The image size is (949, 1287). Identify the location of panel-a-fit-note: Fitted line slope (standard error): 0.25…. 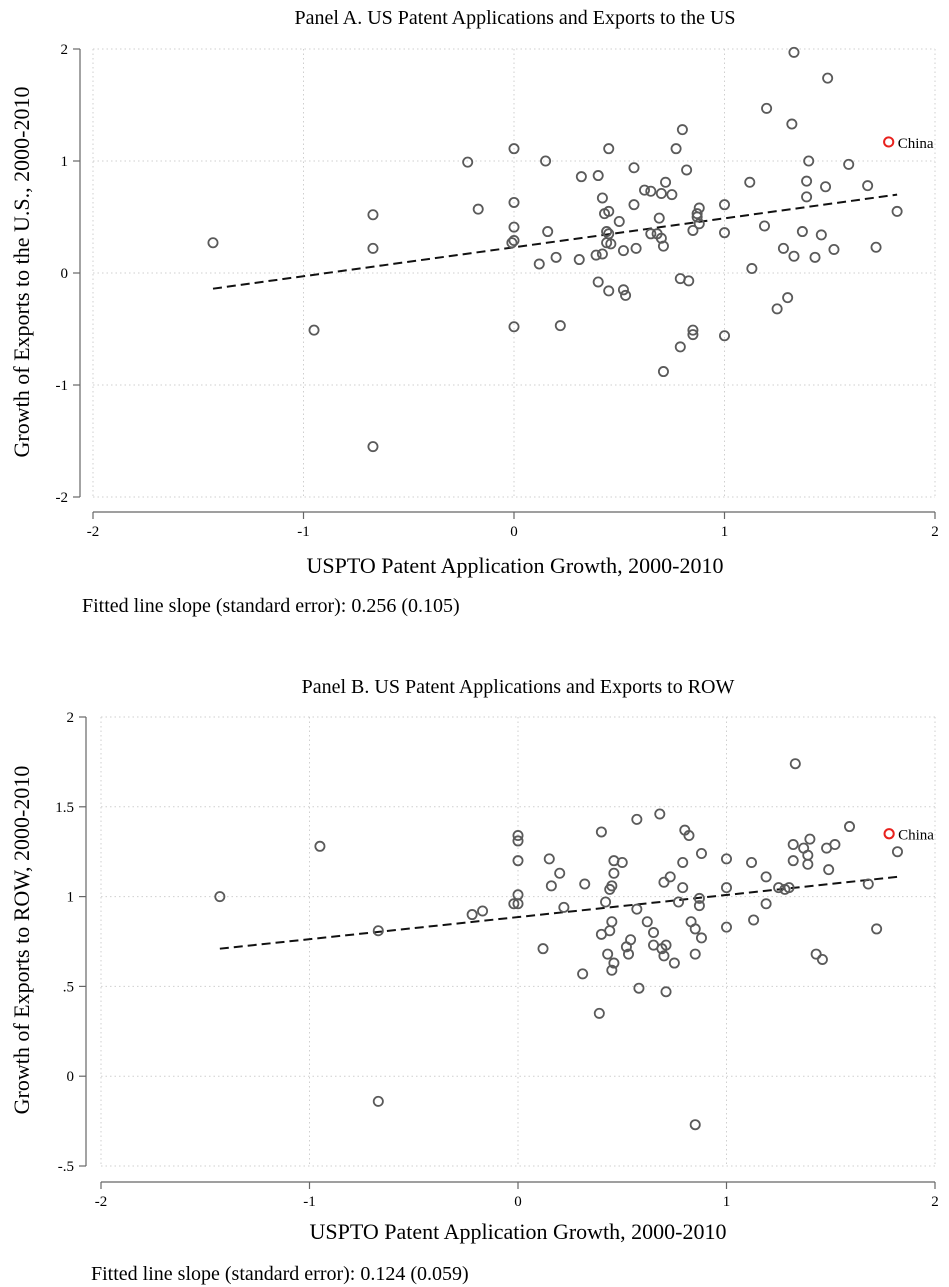
(271, 606).